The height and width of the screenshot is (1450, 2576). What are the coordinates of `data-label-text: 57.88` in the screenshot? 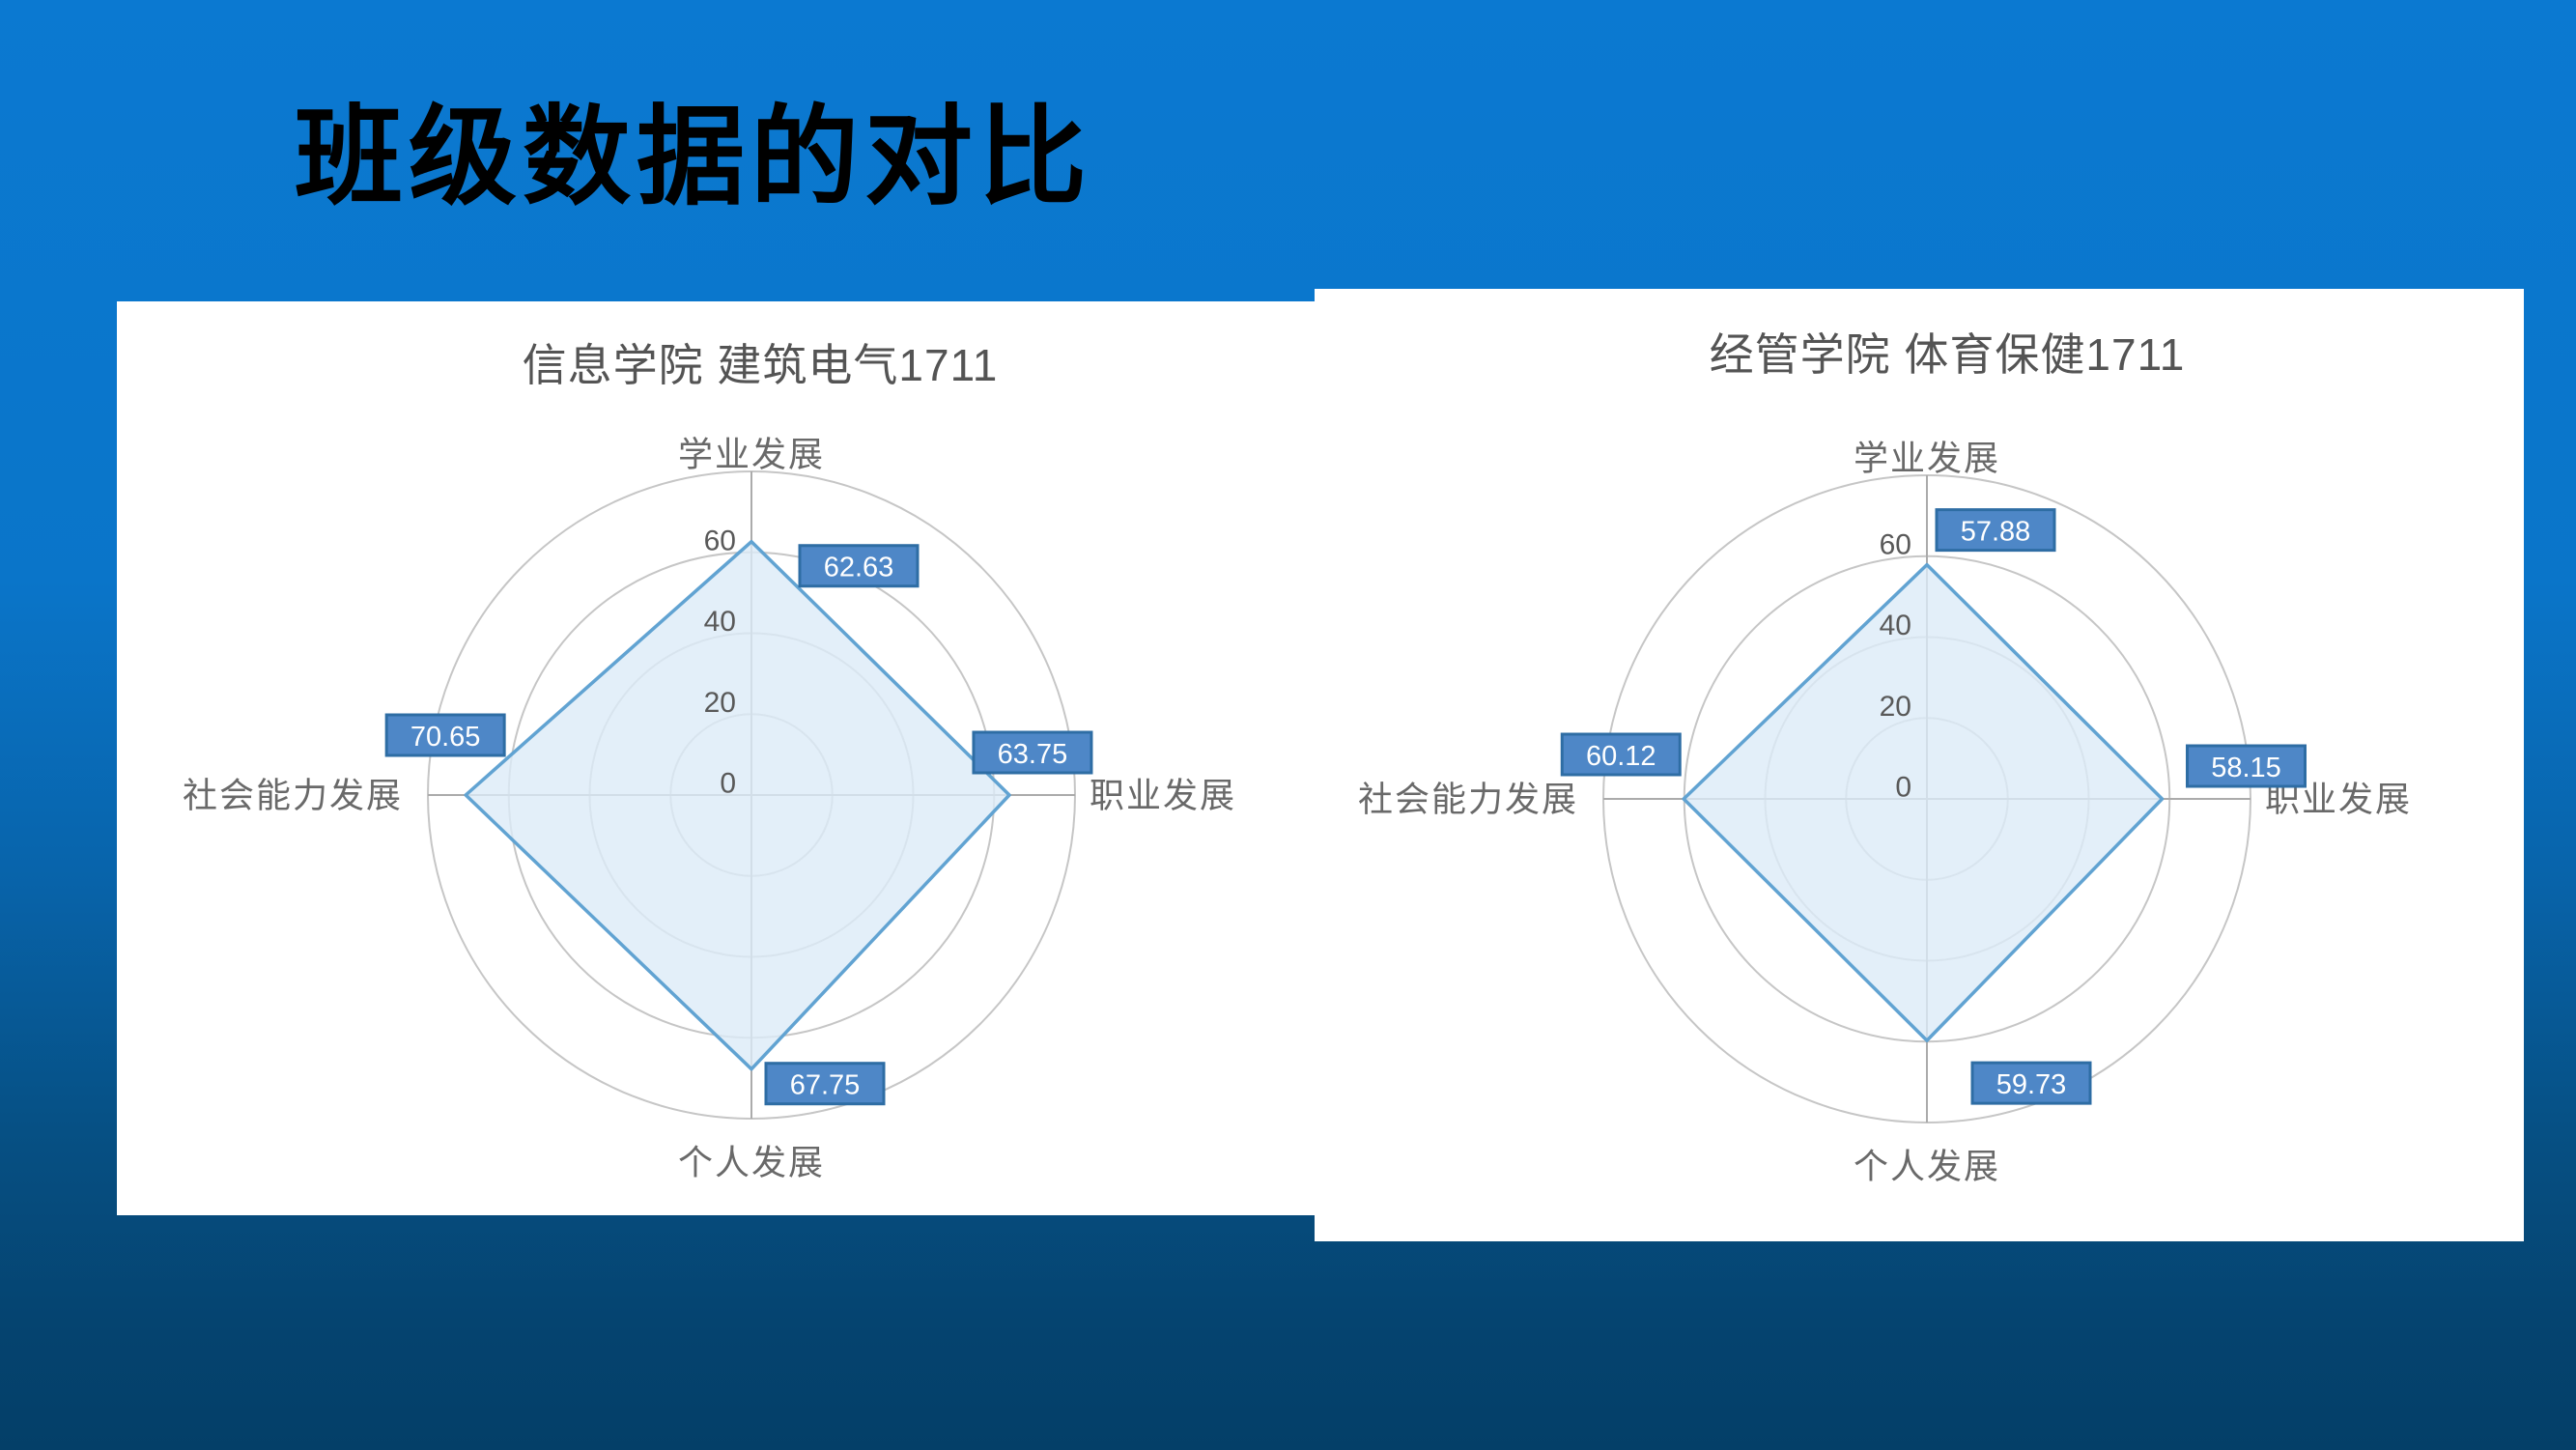 It's located at (1996, 532).